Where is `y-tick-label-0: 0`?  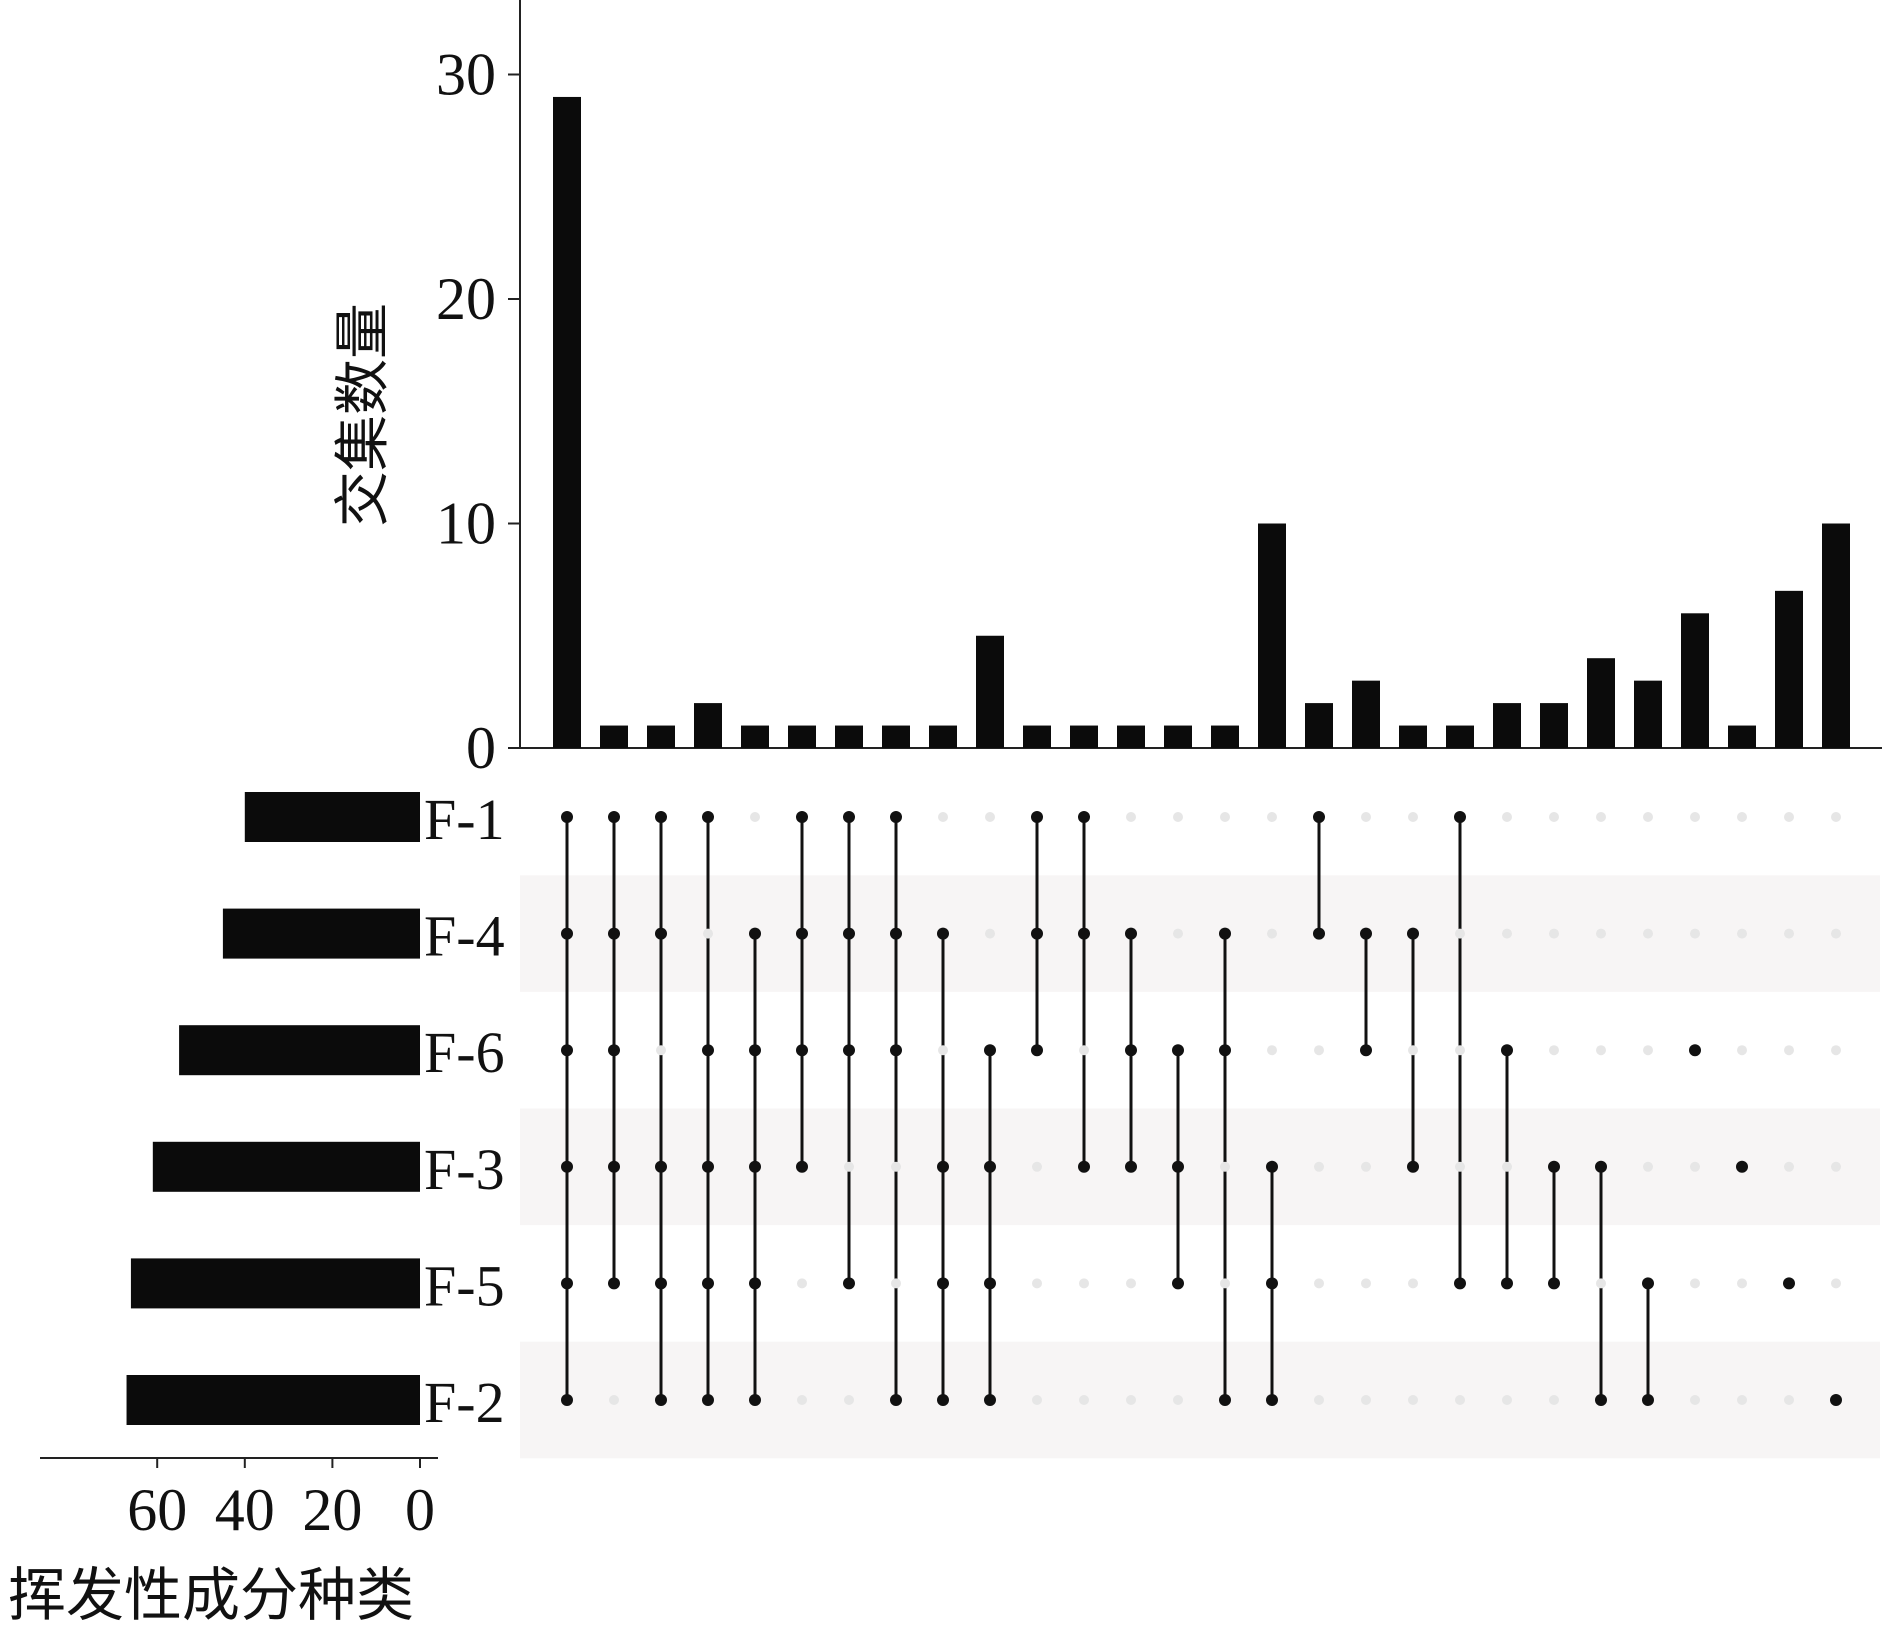 y-tick-label-0: 0 is located at coordinates (481, 748).